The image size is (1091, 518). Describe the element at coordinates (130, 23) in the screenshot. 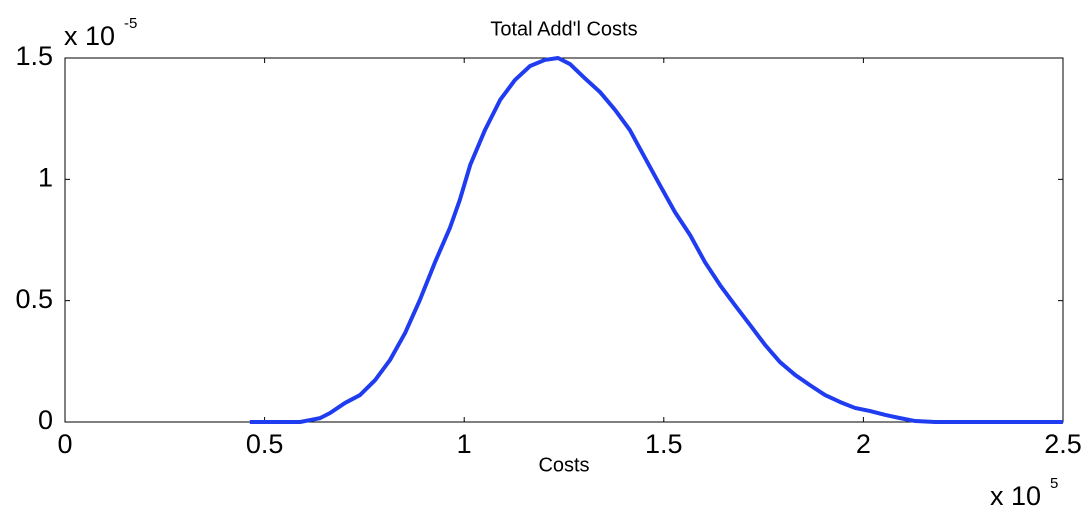

I see `y-multiplier-exponent: -5` at that location.